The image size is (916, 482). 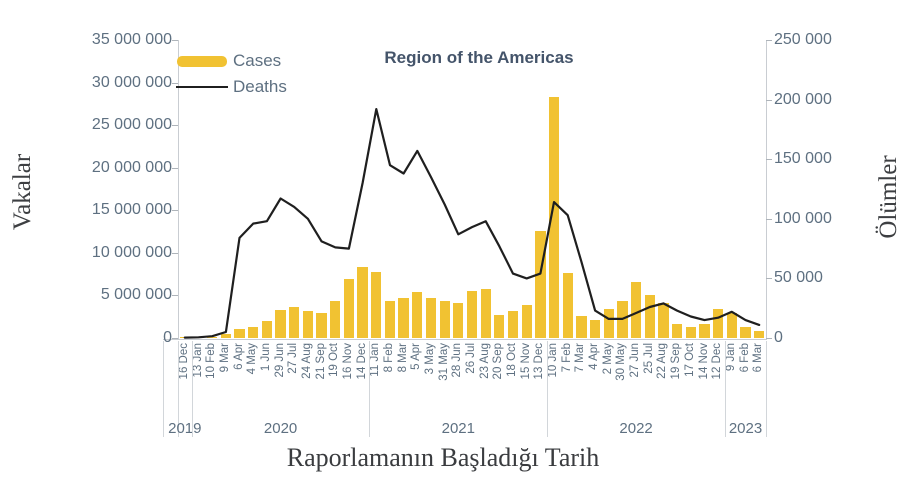 What do you see at coordinates (479, 57) in the screenshot?
I see `chart-title: Region of the Americas` at bounding box center [479, 57].